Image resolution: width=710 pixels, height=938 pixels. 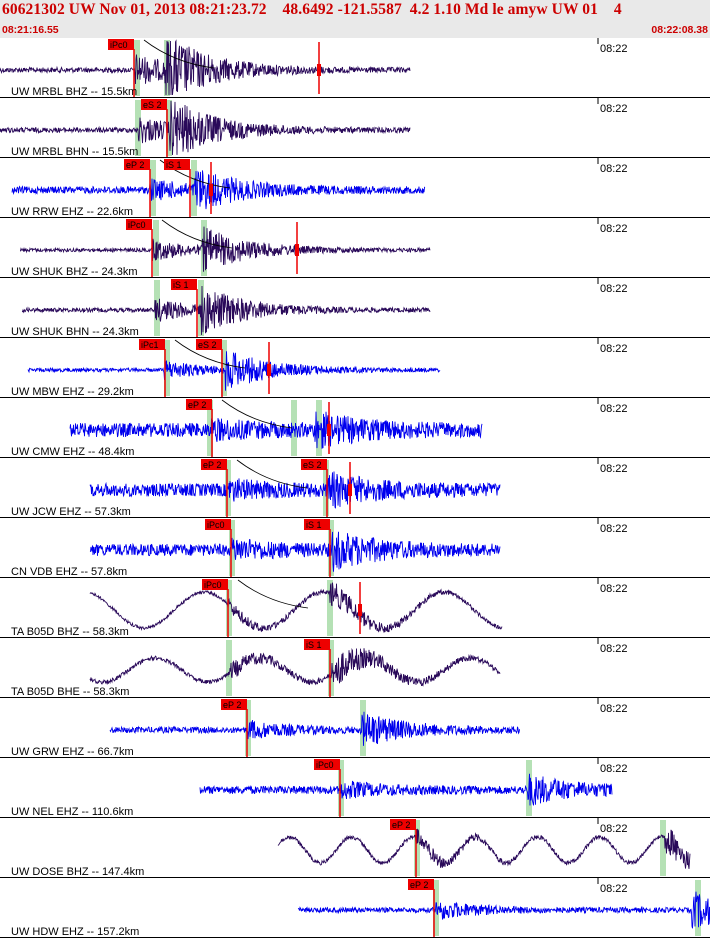 What do you see at coordinates (72, 752) in the screenshot?
I see `station-label: UW GRW EHZ -- 66.7km` at bounding box center [72, 752].